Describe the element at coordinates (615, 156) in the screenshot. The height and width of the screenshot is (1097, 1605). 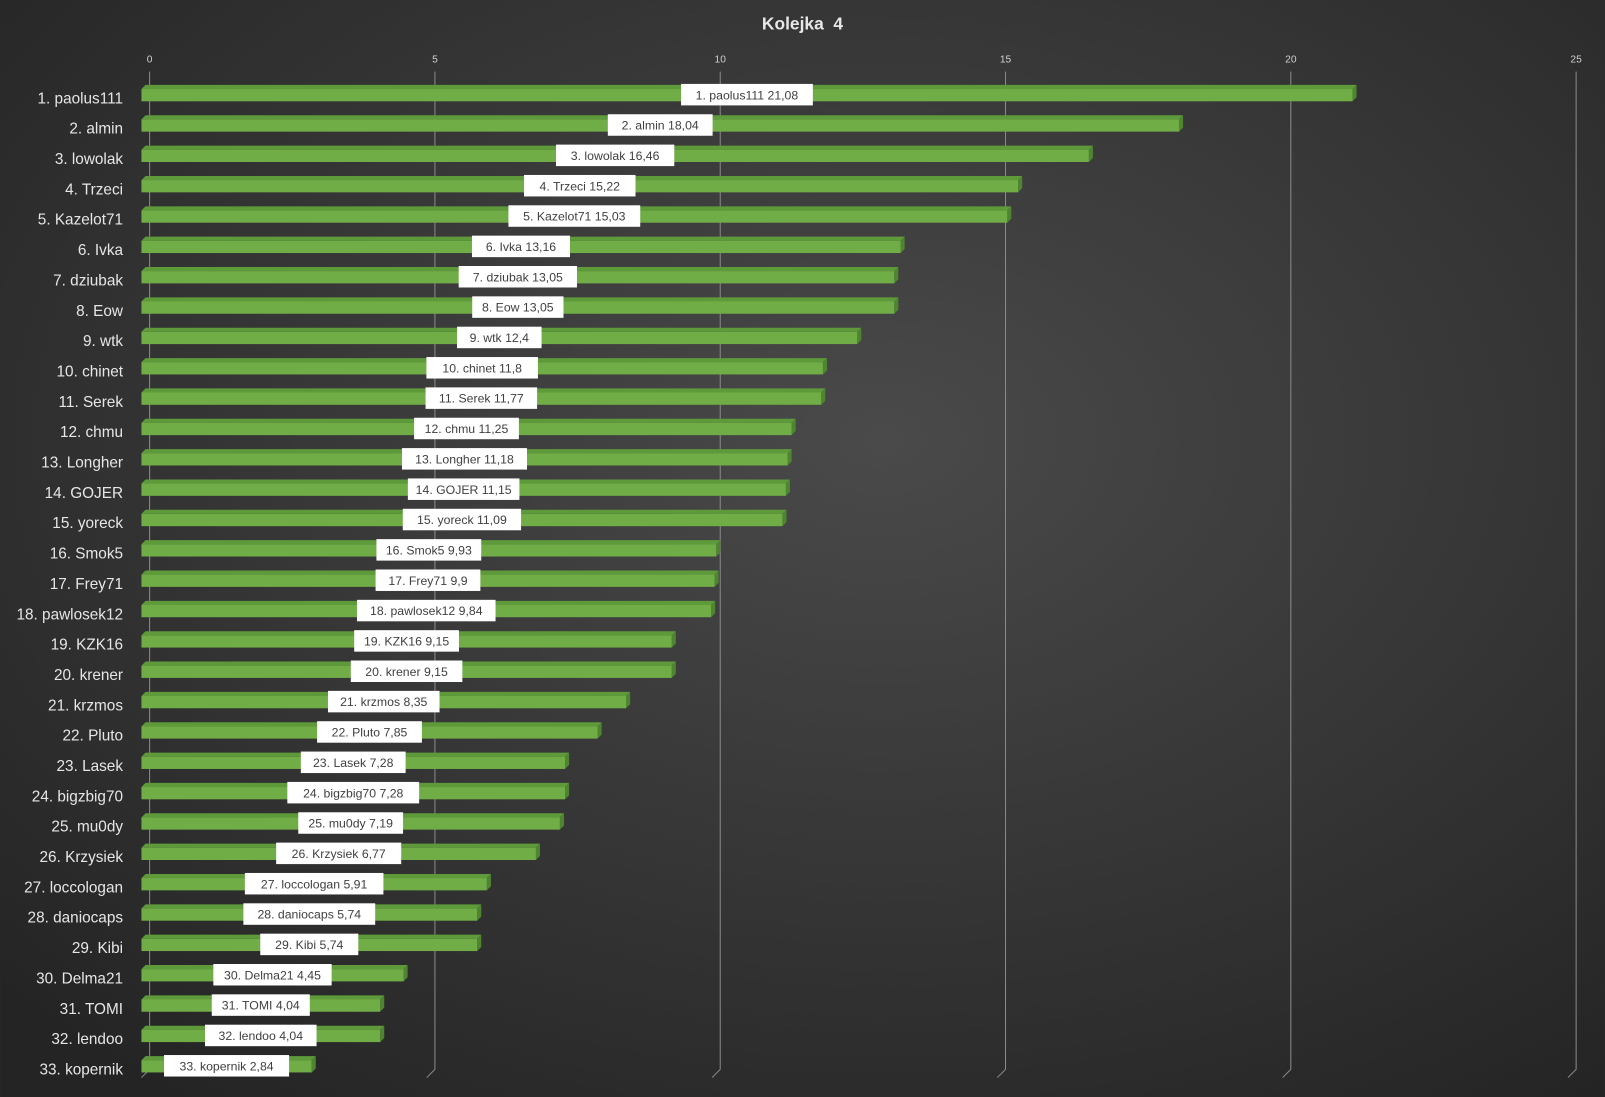
I see `data-label: 3. lowolak 16,46` at that location.